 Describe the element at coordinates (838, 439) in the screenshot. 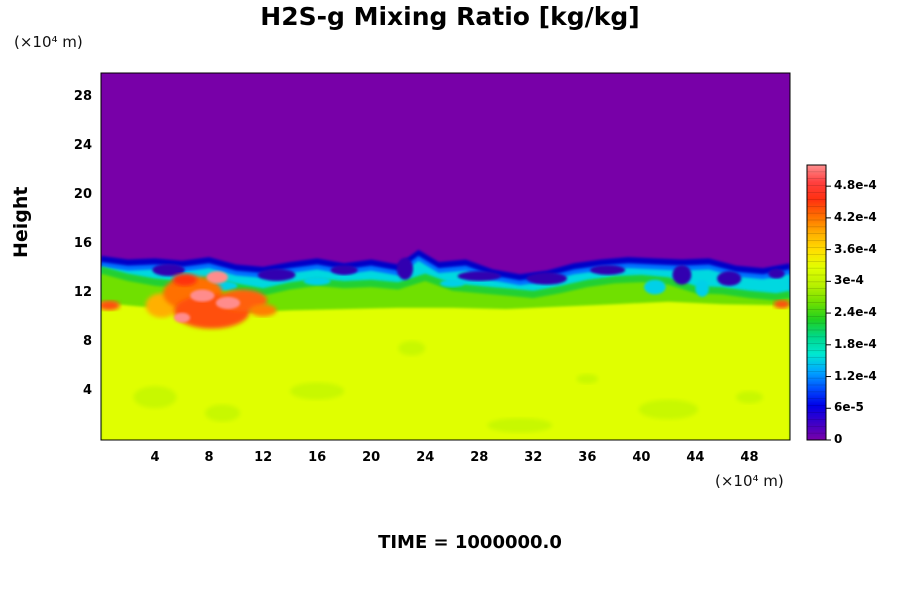

I see `colorbar-tick-label: 0` at that location.